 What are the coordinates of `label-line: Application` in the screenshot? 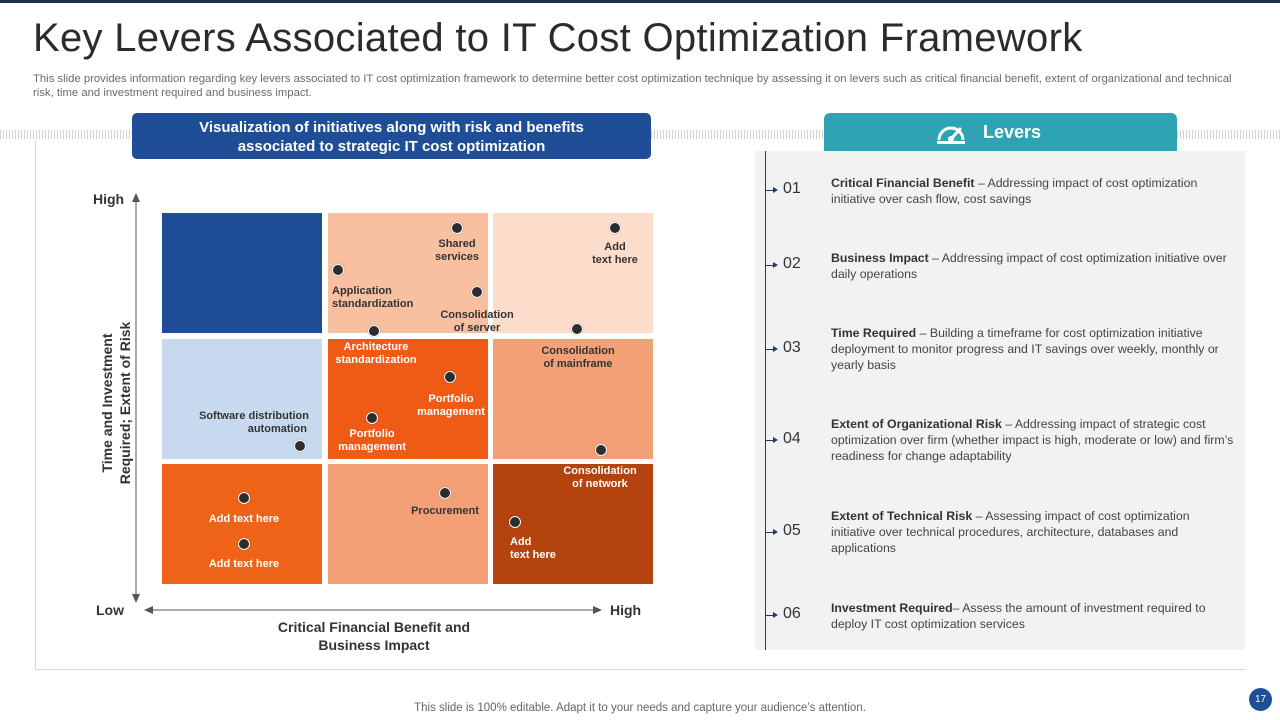 It's located at (362, 291).